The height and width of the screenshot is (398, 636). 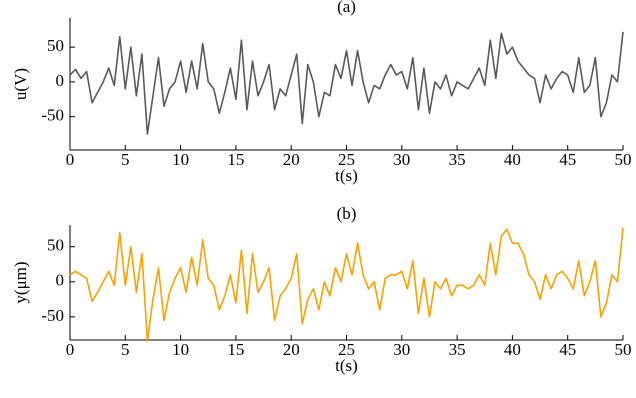 What do you see at coordinates (347, 213) in the screenshot?
I see `chart-title: (b)` at bounding box center [347, 213].